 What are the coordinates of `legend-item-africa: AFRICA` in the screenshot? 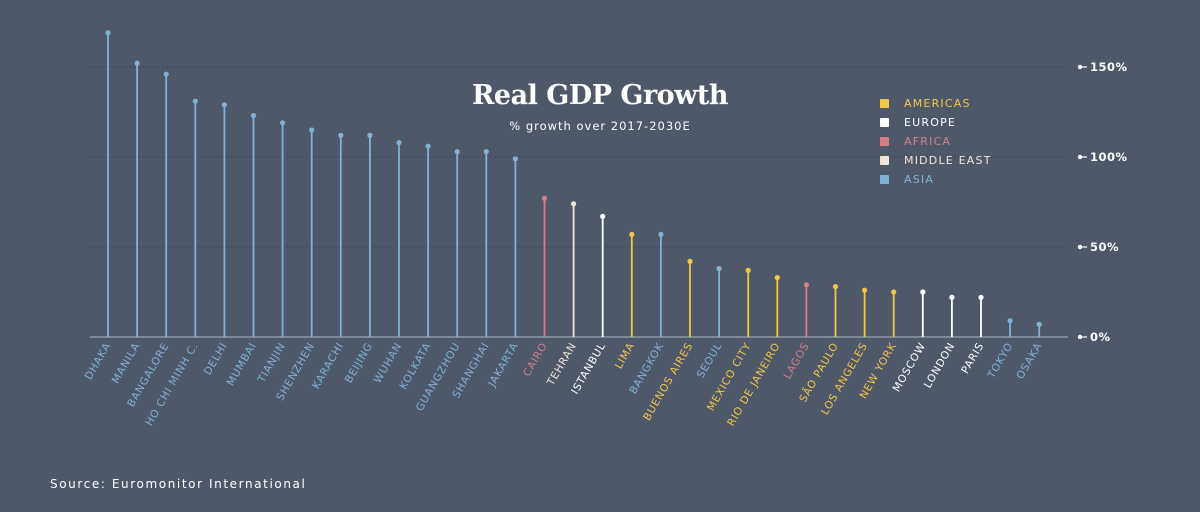 It's located at (936, 141).